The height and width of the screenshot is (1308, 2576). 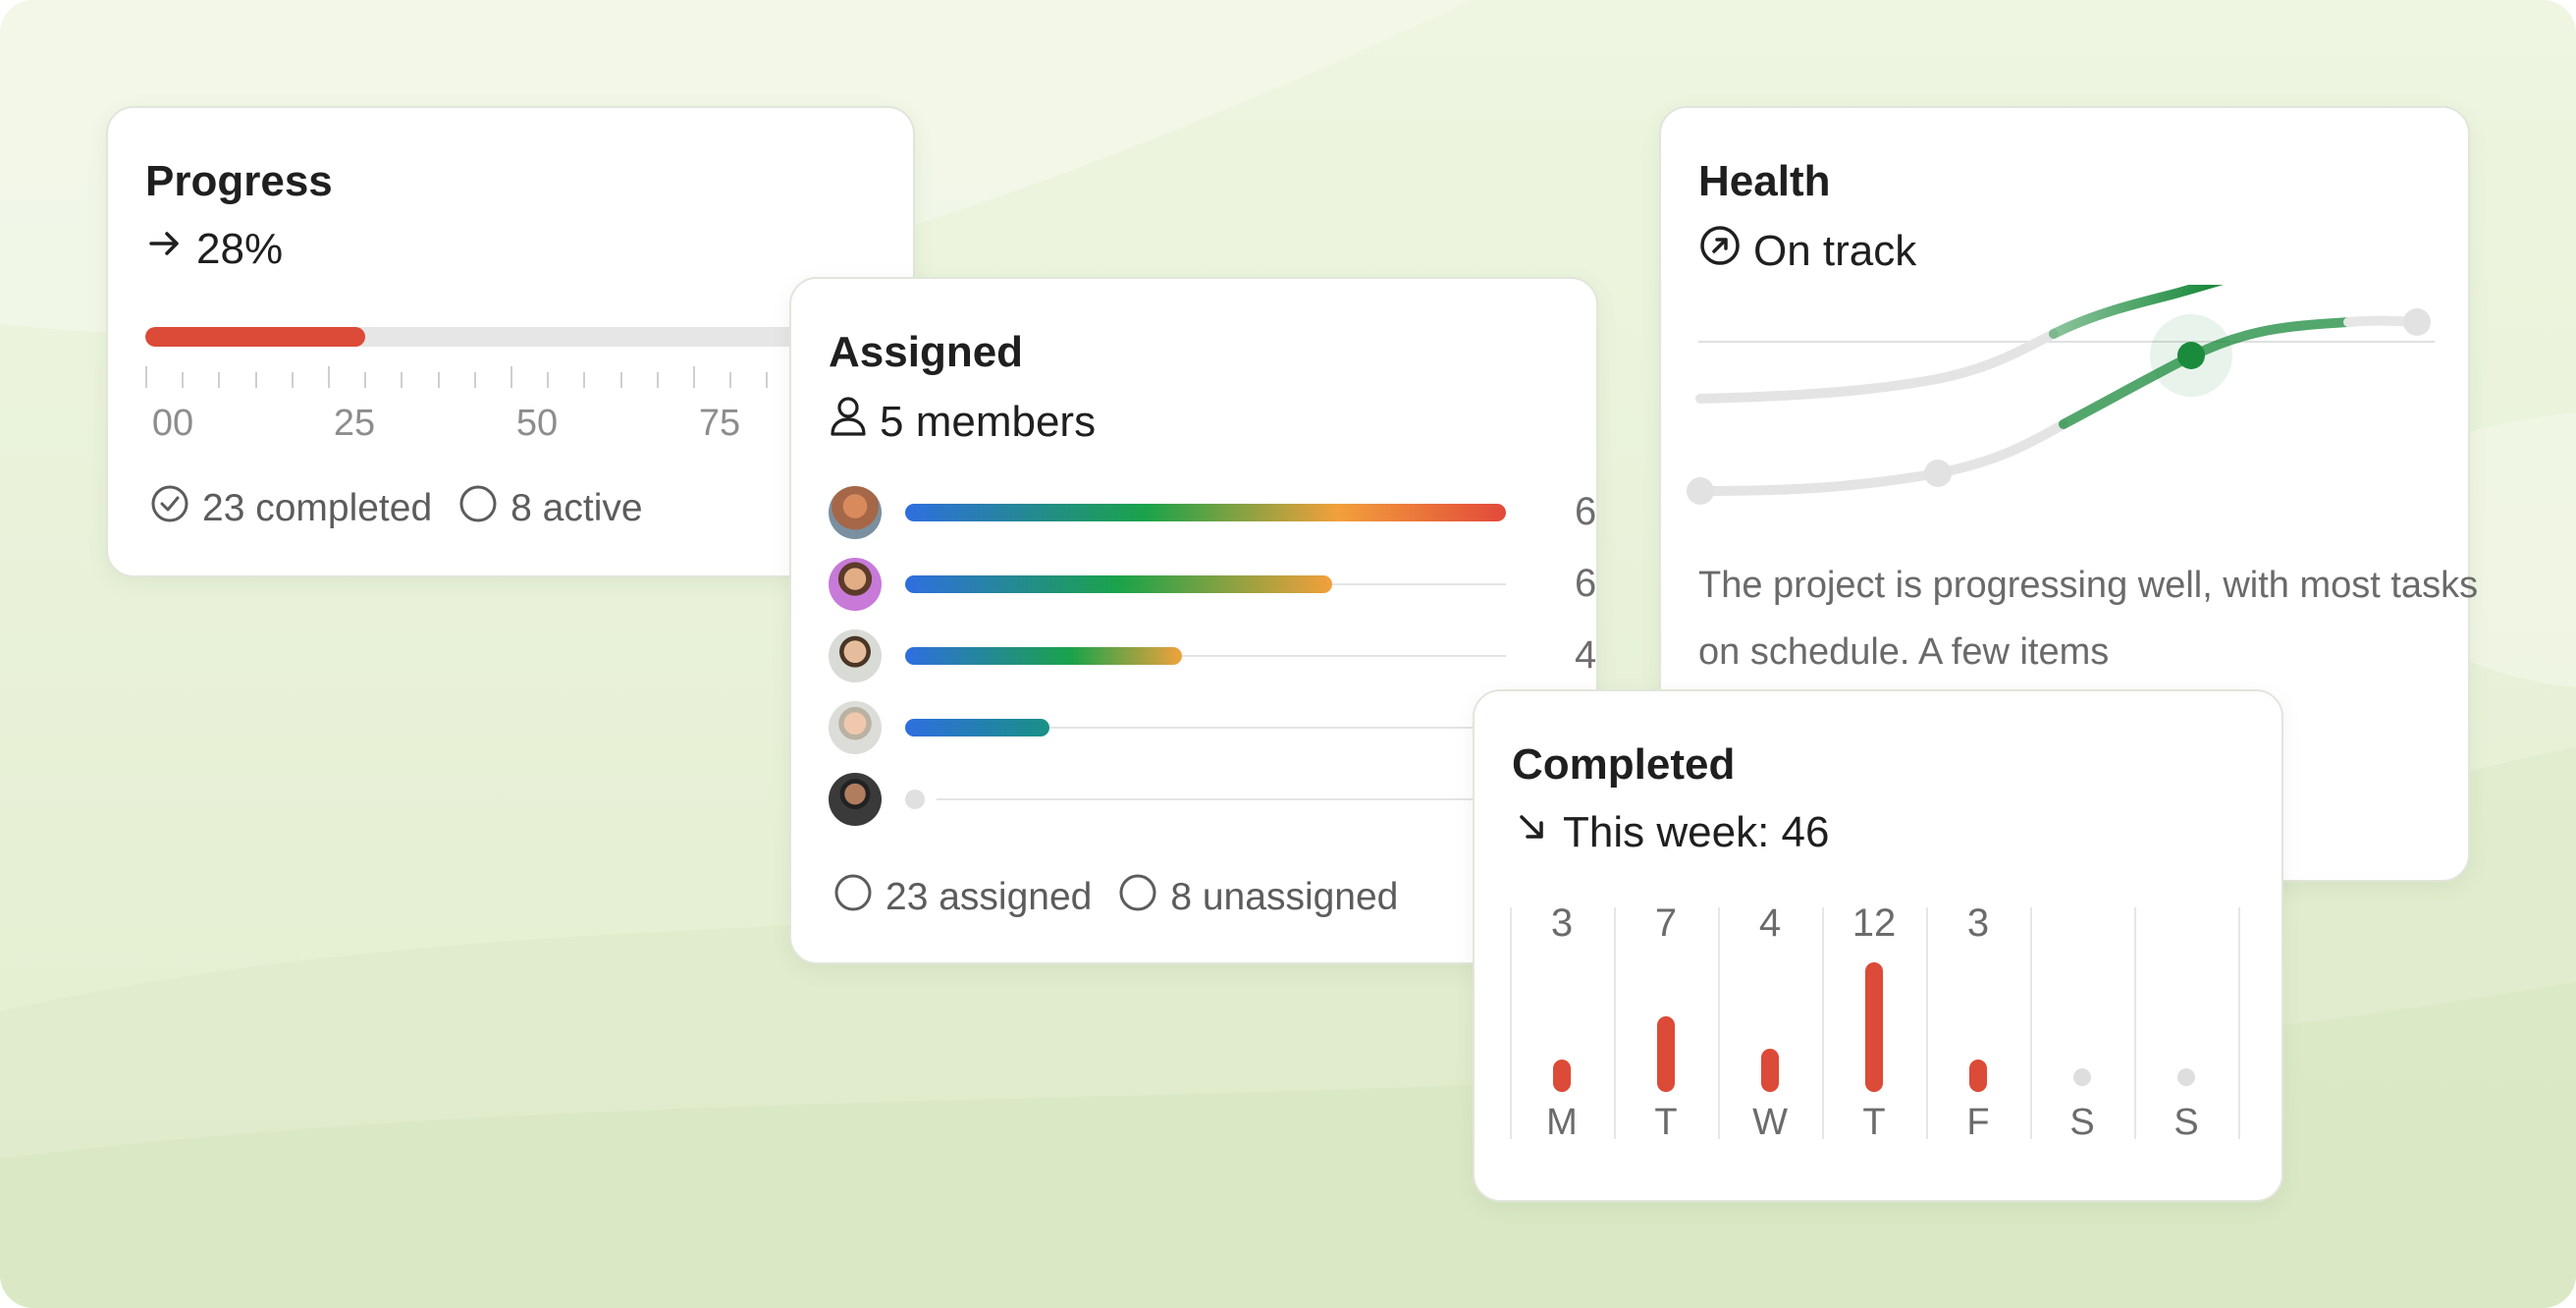 I want to click on day-label: W, so click(x=1770, y=1122).